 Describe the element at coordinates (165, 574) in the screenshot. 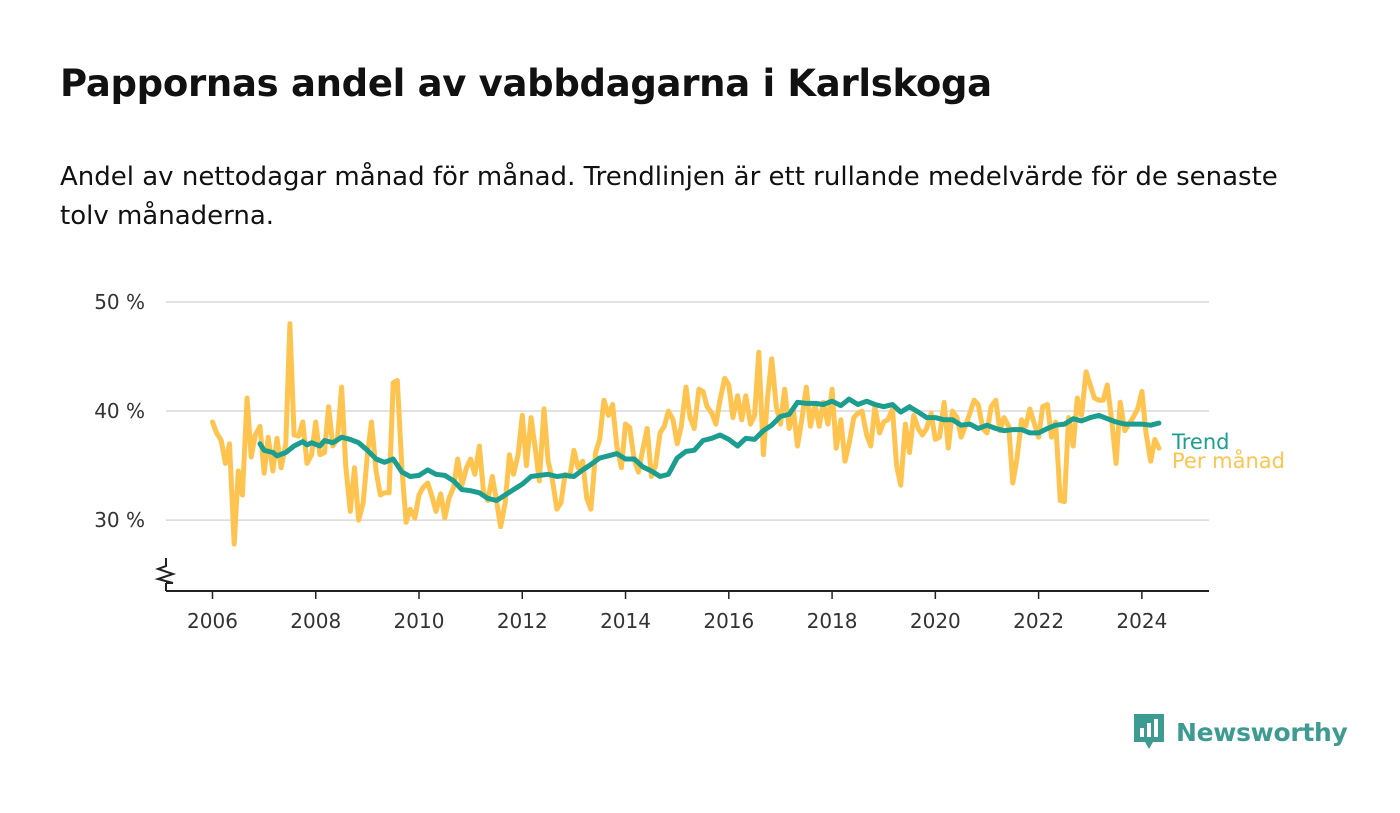

I see `axis-break-icon` at that location.